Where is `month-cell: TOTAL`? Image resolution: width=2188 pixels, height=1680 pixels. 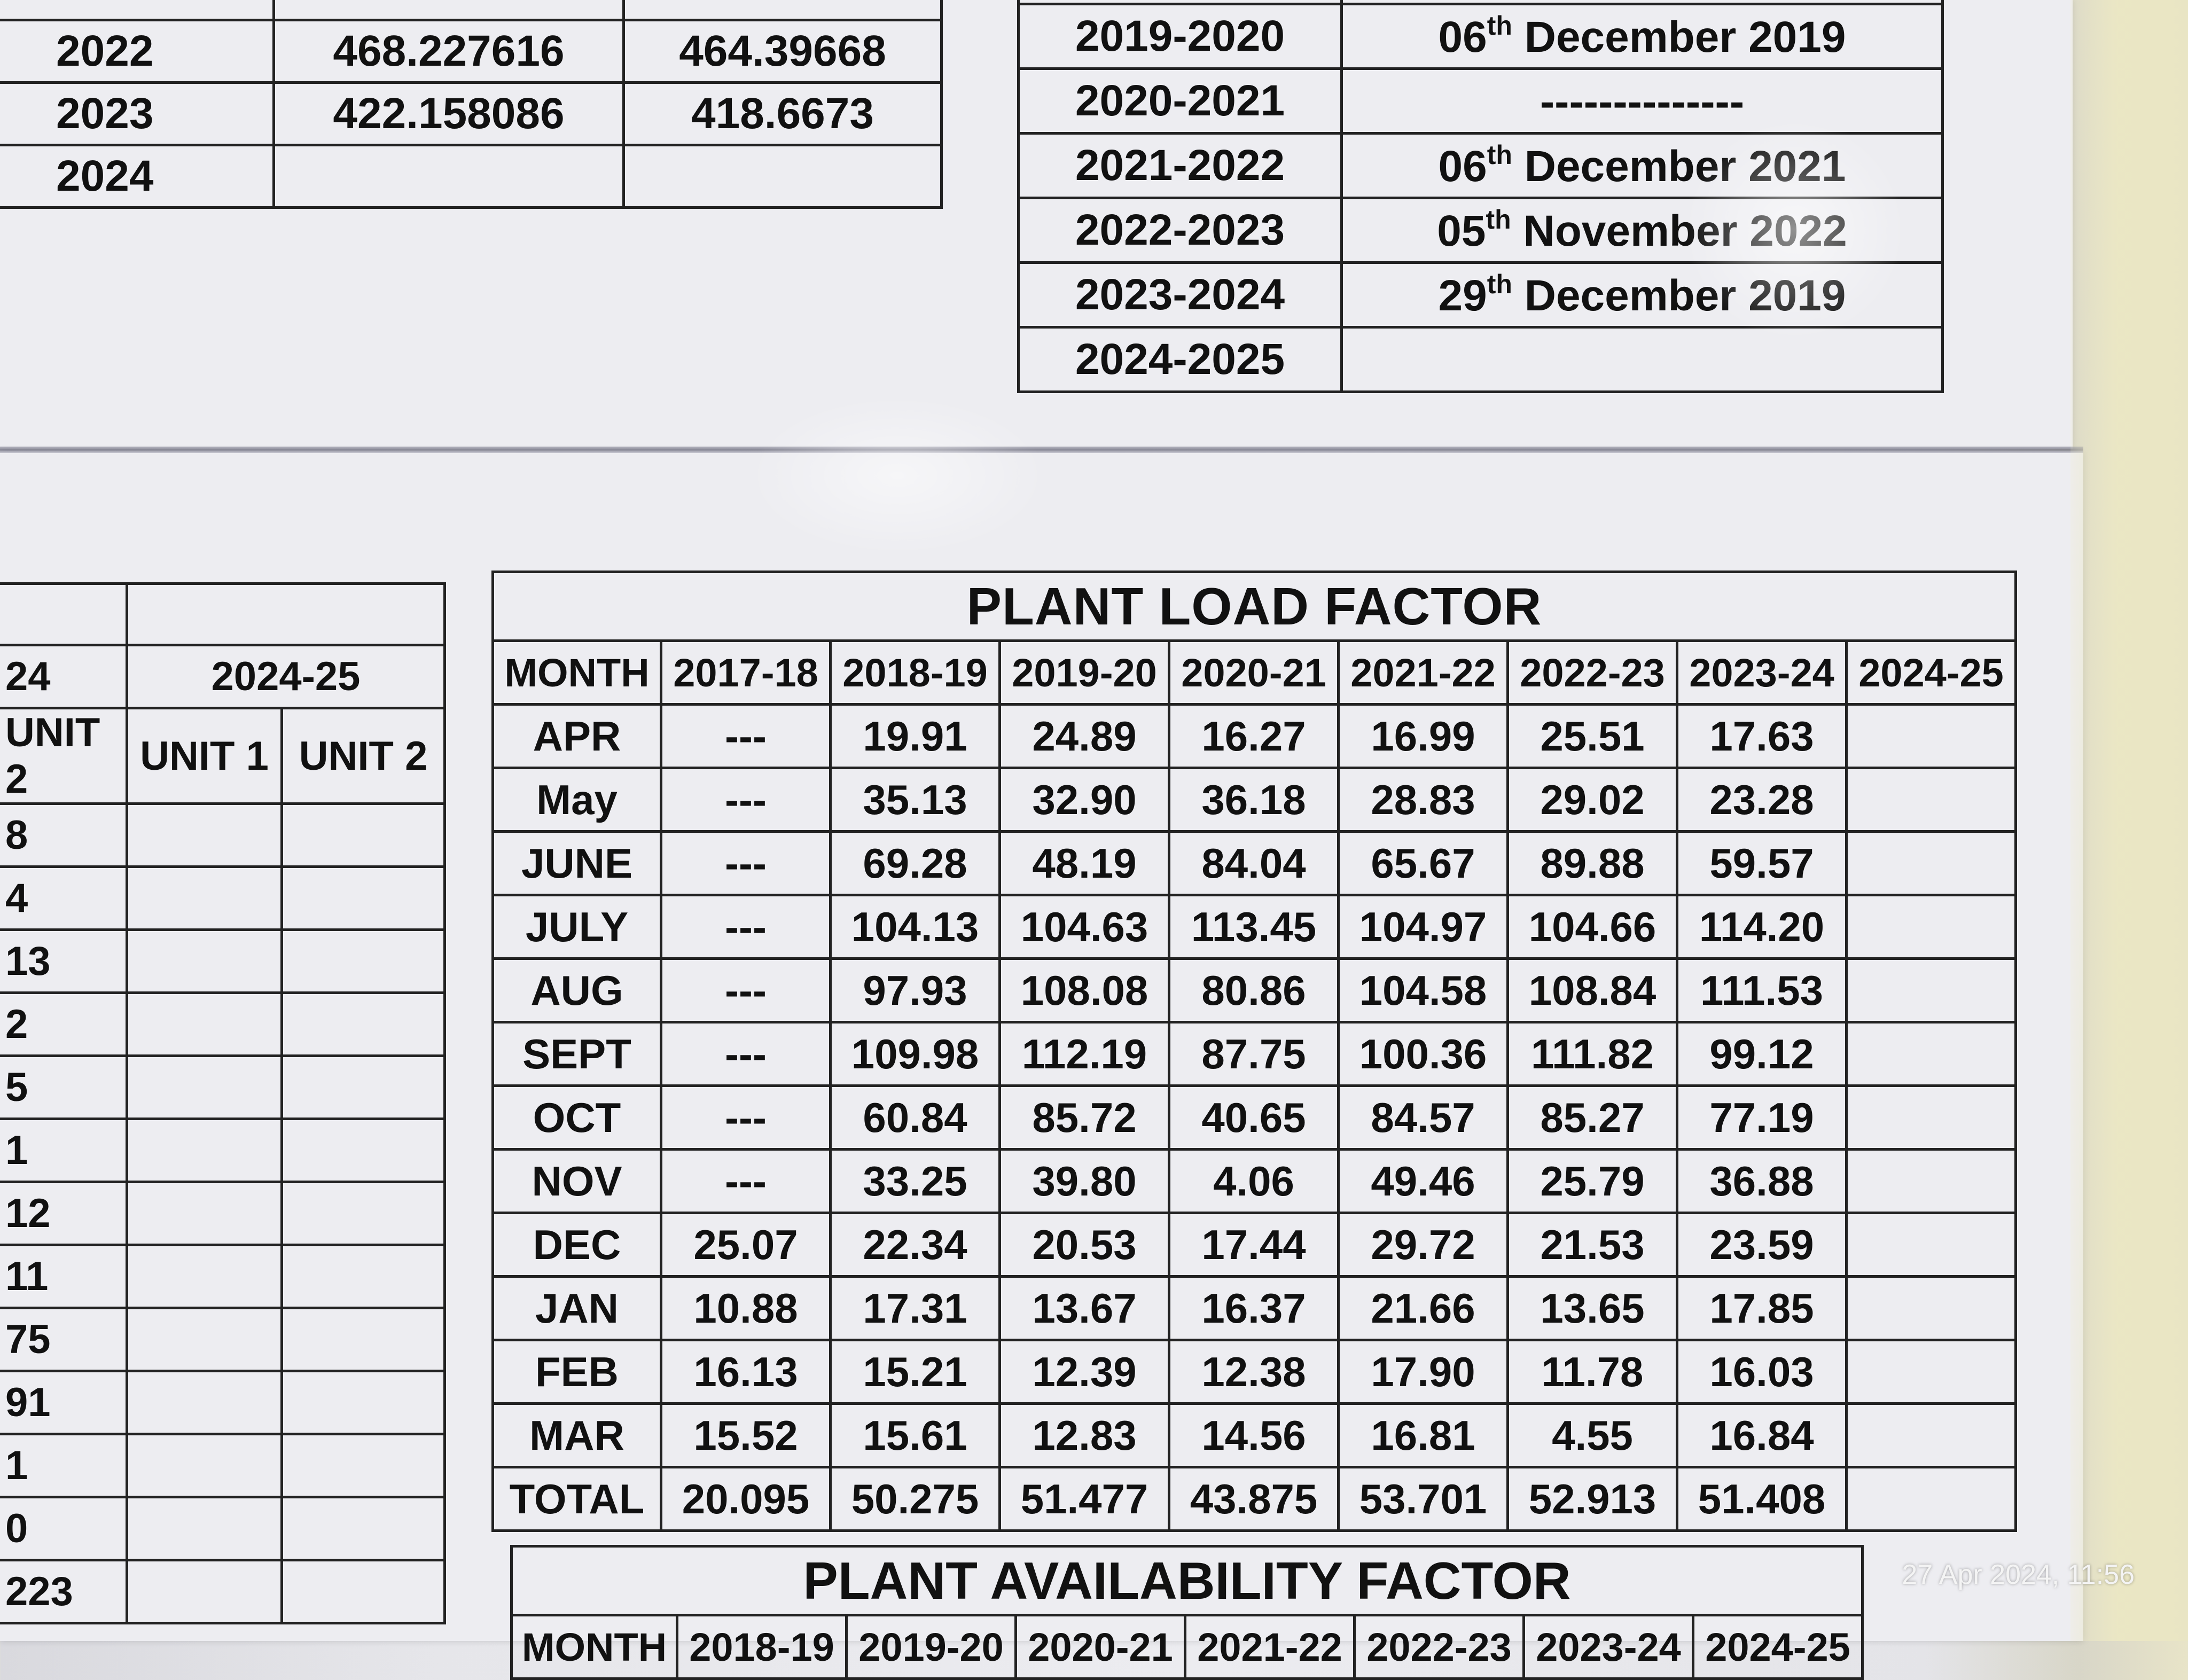
month-cell: TOTAL is located at coordinates (576, 1499).